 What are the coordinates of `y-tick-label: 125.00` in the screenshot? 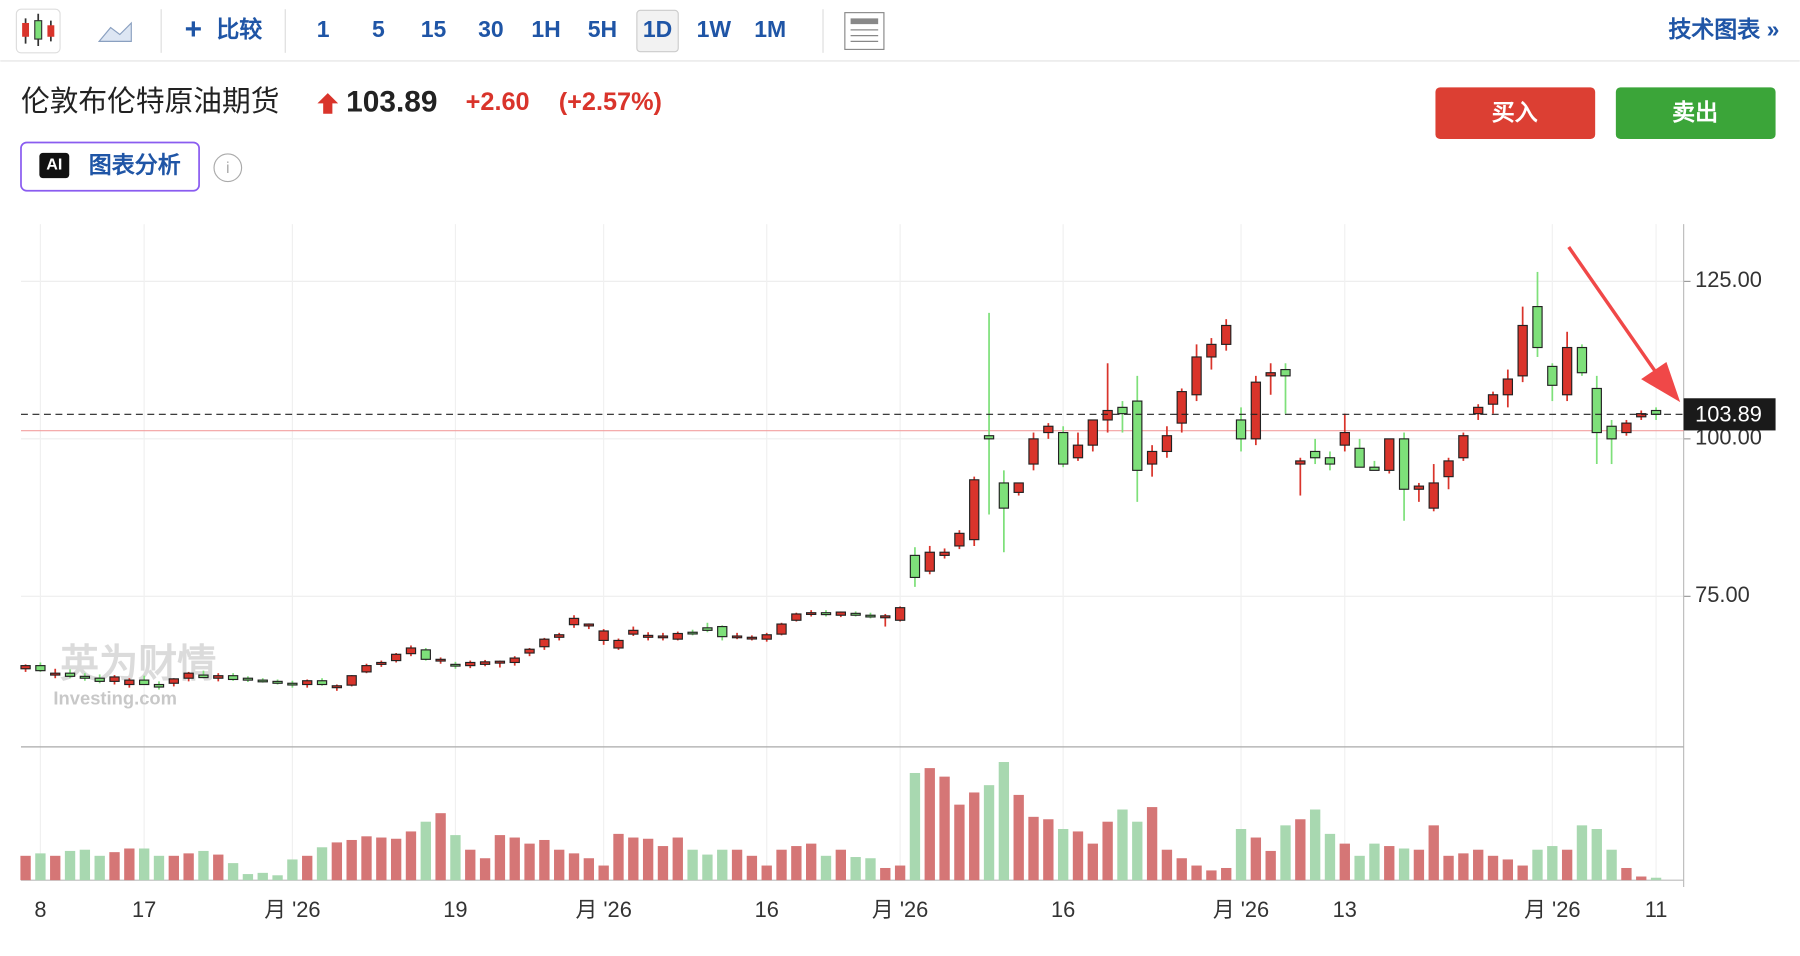 It's located at (1728, 279).